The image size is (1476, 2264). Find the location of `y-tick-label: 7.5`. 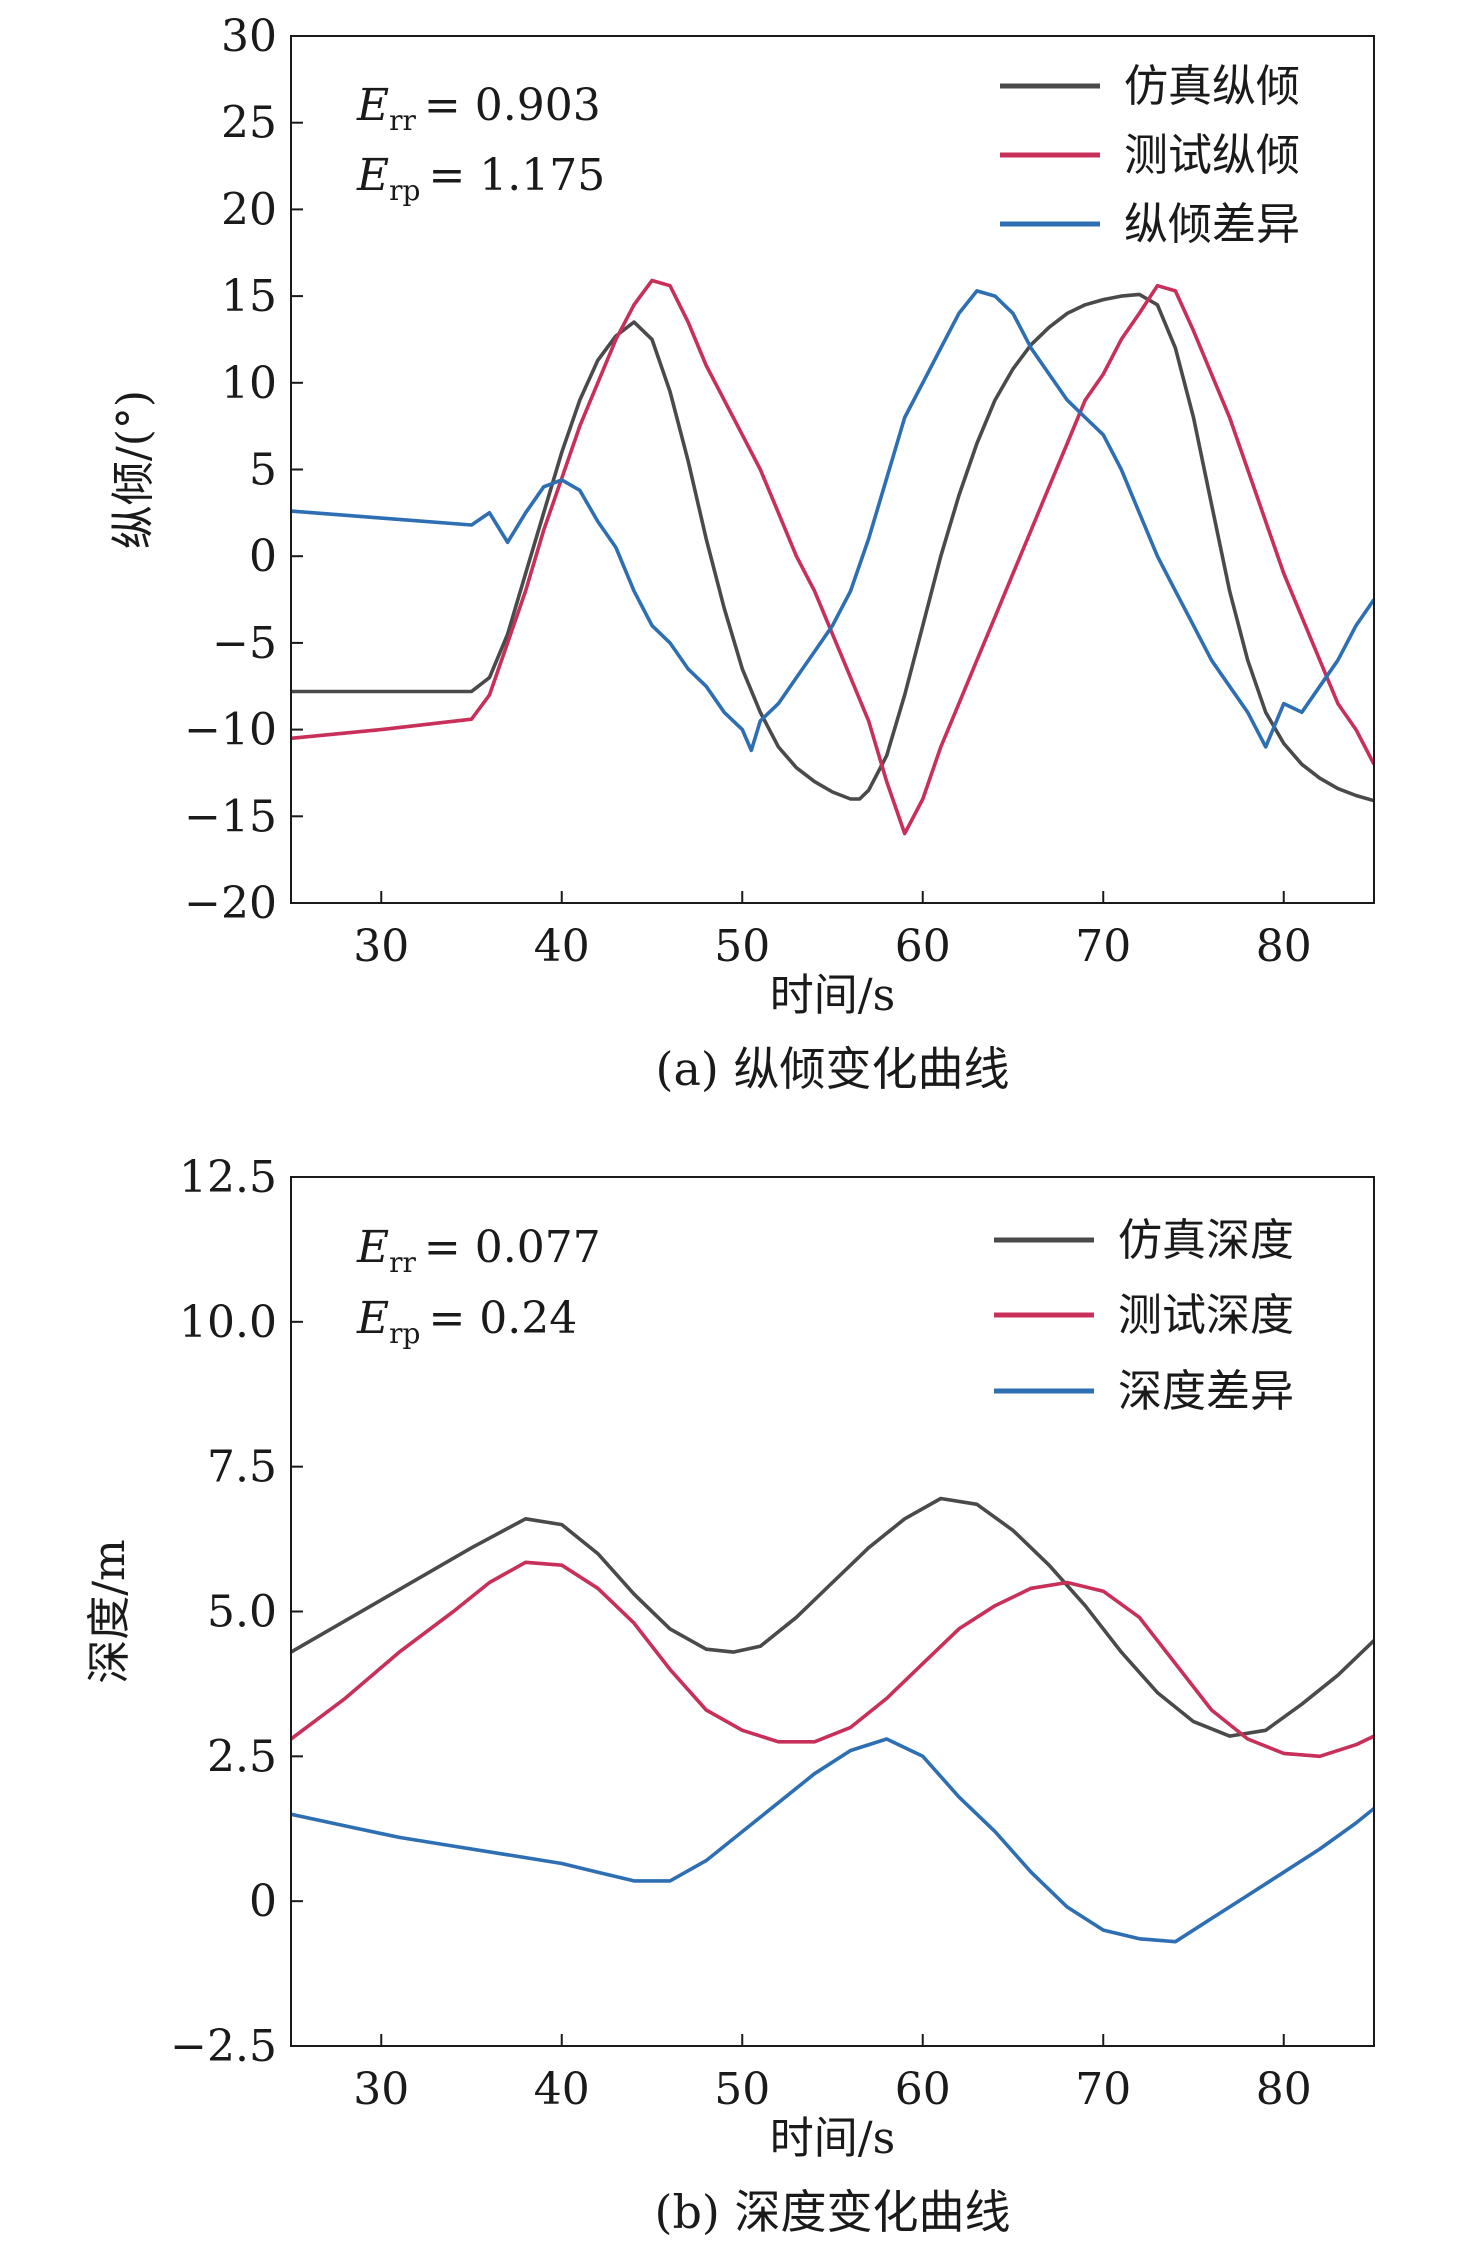

y-tick-label: 7.5 is located at coordinates (242, 1467).